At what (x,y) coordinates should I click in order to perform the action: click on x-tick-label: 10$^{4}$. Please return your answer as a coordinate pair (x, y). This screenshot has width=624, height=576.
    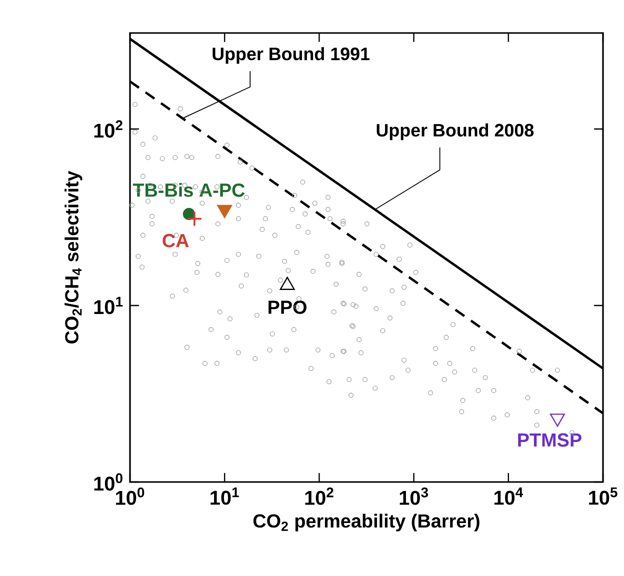
    Looking at the image, I should click on (509, 496).